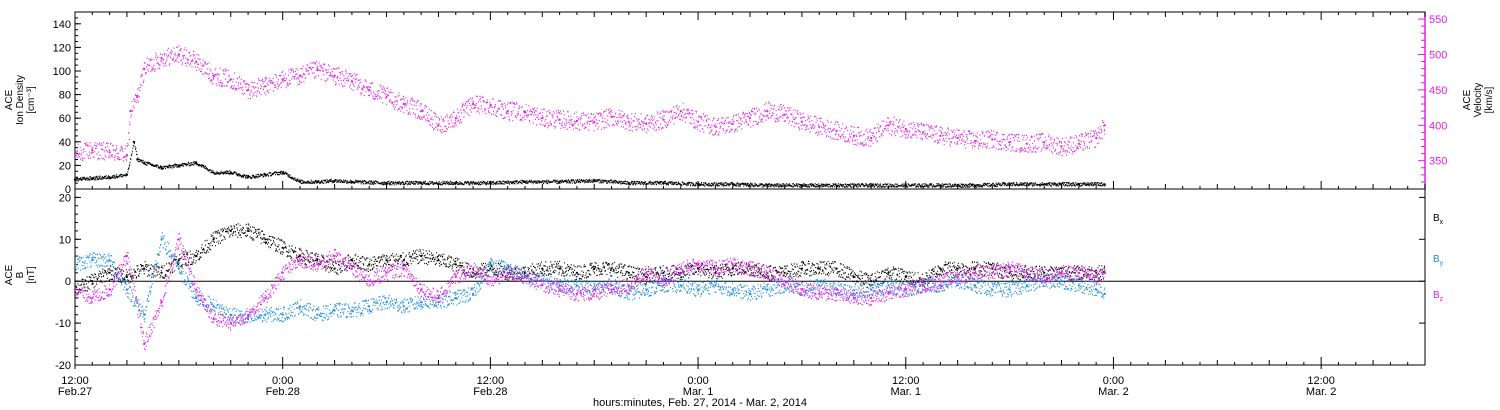 Image resolution: width=1500 pixels, height=410 pixels. Describe the element at coordinates (1438, 55) in the screenshot. I see `velocity-tick-label: 500` at that location.